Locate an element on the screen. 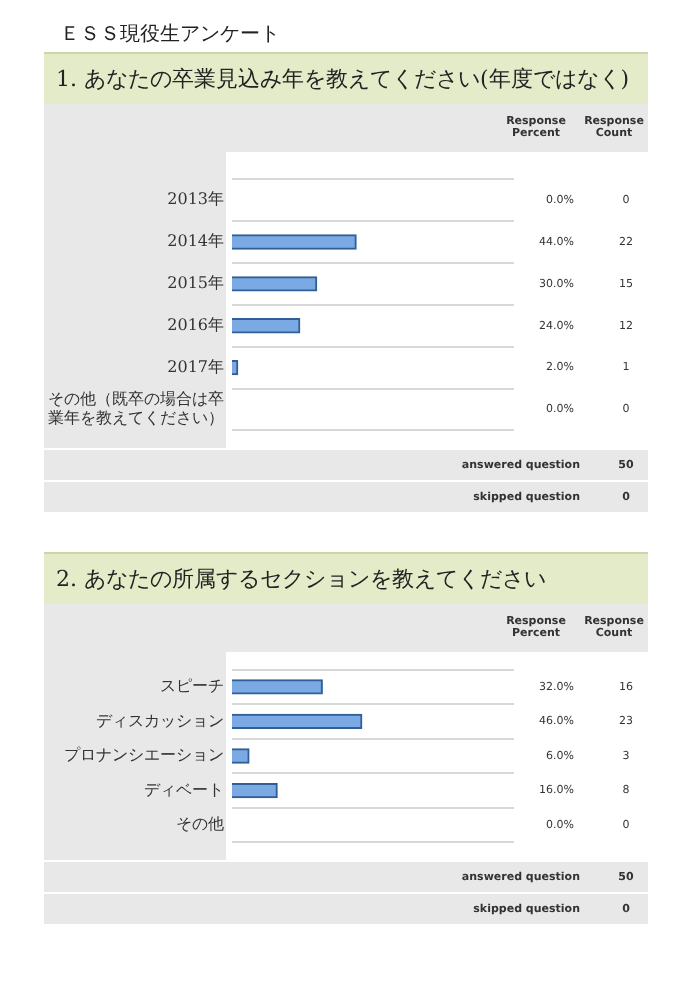 The width and height of the screenshot is (692, 1000). y-tick-label: 2014年 is located at coordinates (195, 241).